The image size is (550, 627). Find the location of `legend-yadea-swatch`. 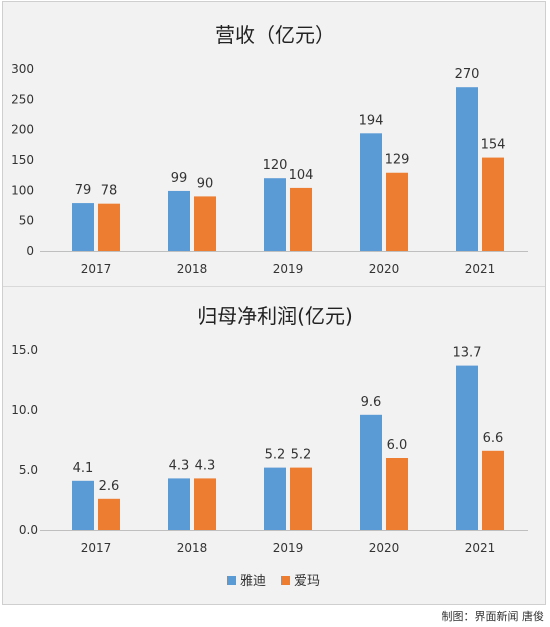

legend-yadea-swatch is located at coordinates (231, 580).